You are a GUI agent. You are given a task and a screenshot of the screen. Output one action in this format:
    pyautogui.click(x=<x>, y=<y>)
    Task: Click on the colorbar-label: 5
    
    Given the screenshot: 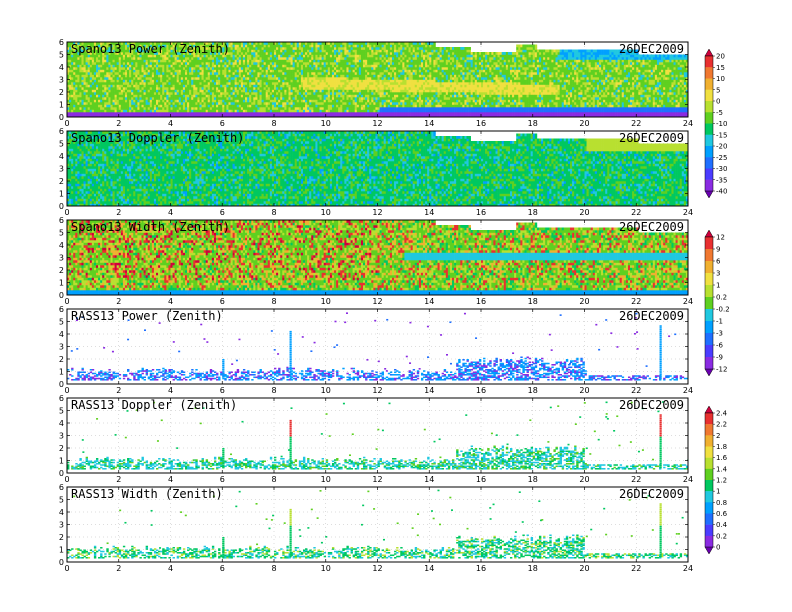 What is the action you would take?
    pyautogui.click(x=718, y=90)
    